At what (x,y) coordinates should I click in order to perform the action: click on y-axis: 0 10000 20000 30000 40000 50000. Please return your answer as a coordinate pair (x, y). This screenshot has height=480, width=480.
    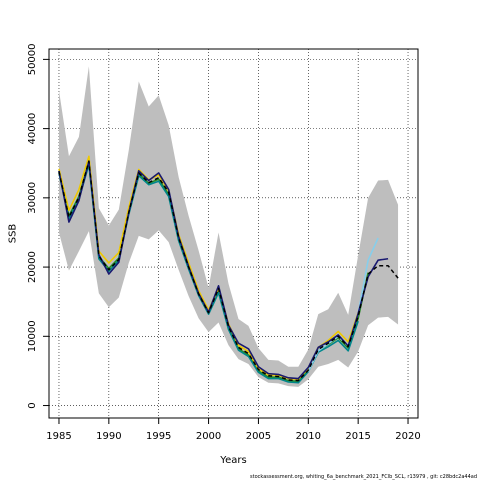
    Looking at the image, I should click on (38, 226).